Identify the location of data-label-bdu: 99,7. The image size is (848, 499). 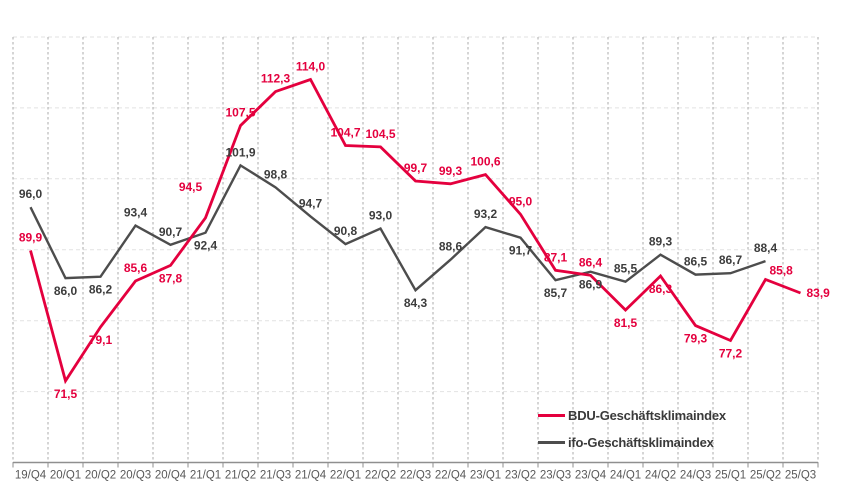
(416, 168).